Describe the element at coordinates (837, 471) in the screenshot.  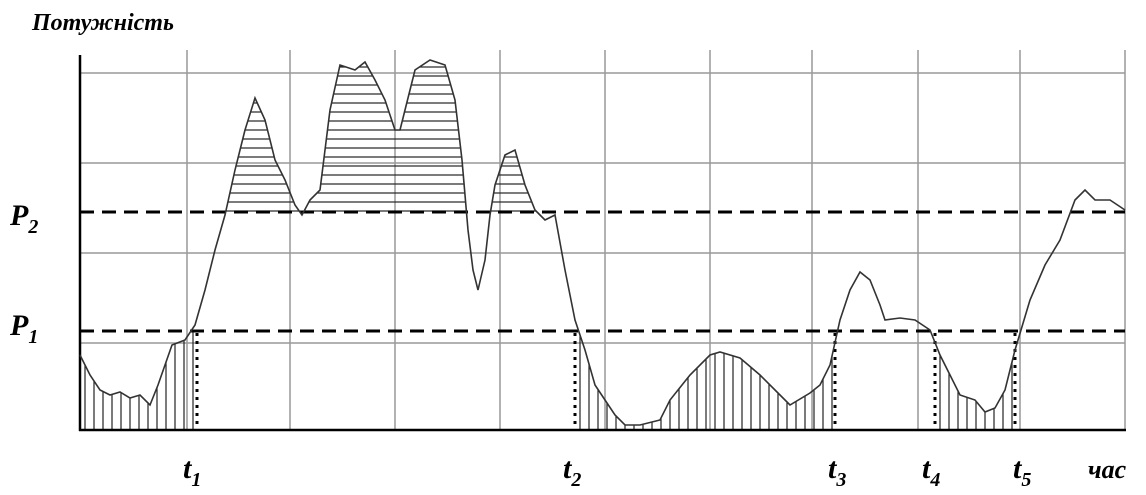
I see `time-label: t3` at that location.